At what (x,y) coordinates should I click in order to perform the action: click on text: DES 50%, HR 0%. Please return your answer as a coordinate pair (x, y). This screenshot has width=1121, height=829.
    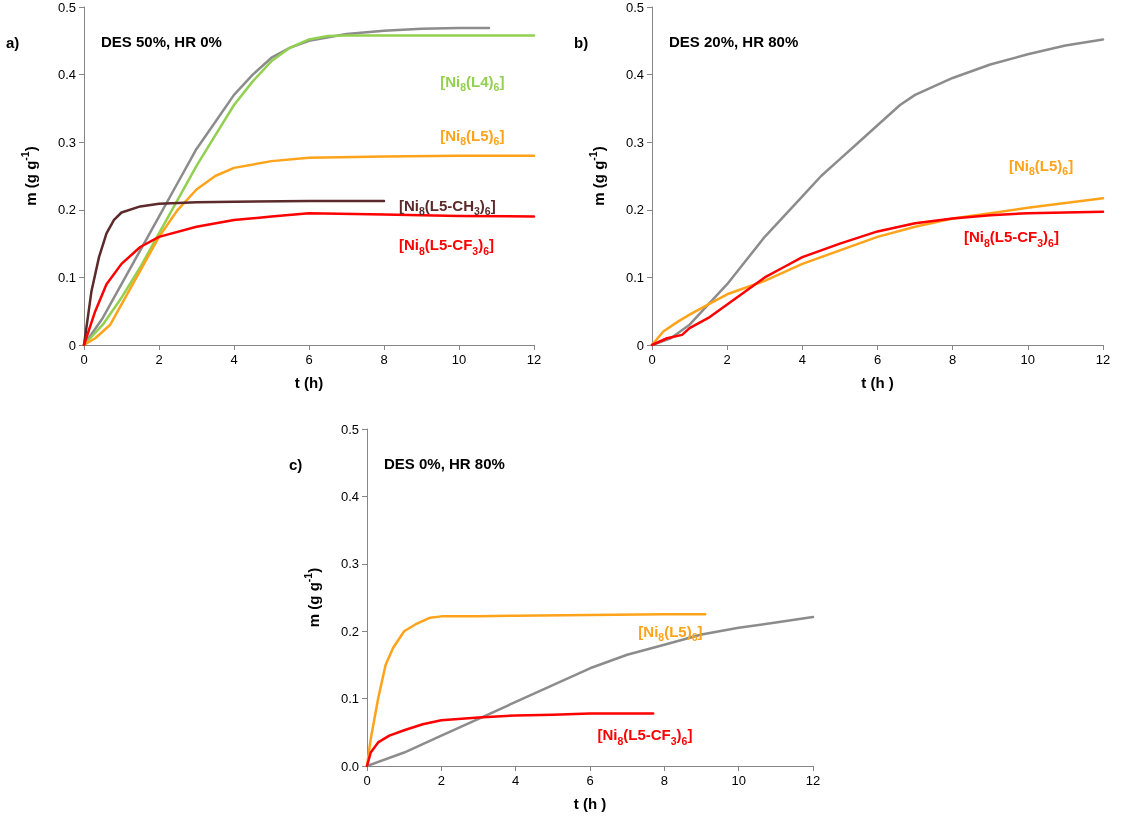
    Looking at the image, I should click on (161, 41).